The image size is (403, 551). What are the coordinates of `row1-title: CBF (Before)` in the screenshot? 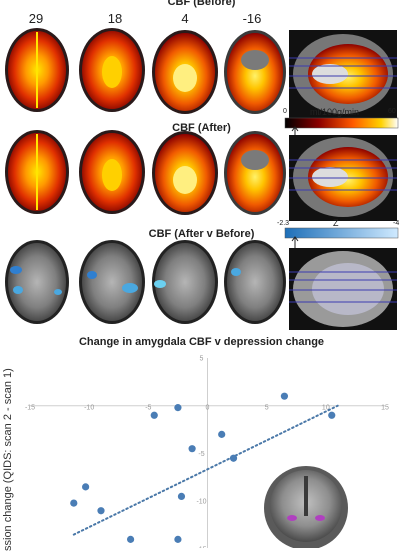 It's located at (201, 4).